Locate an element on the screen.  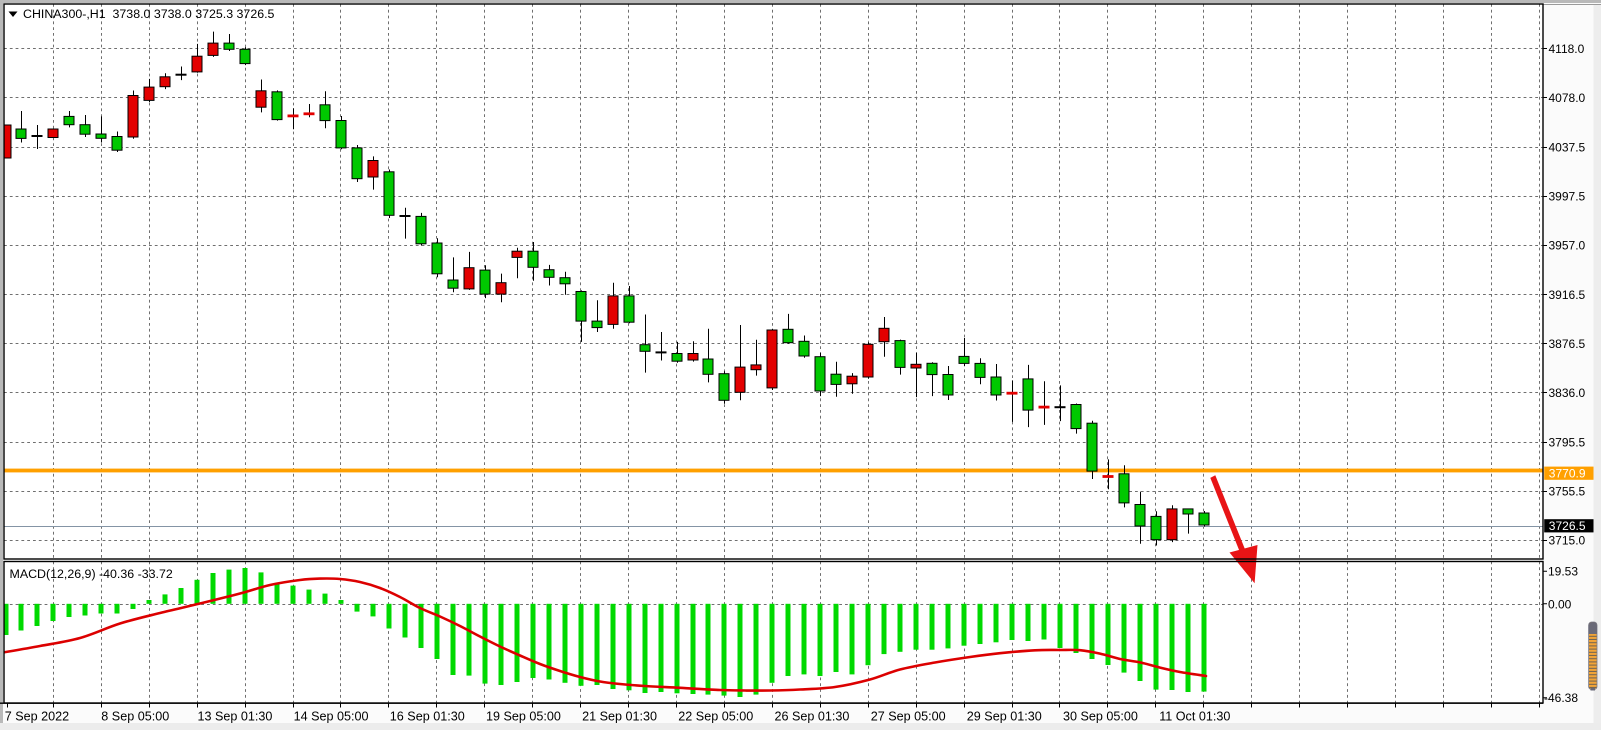
svg-text: 16 Sep 01:30 is located at coordinates (427, 716).